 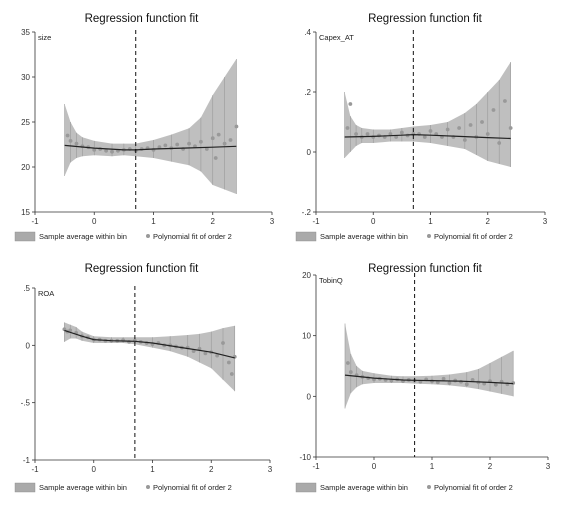 I want to click on y-tick-label: .5, so click(x=26, y=288).